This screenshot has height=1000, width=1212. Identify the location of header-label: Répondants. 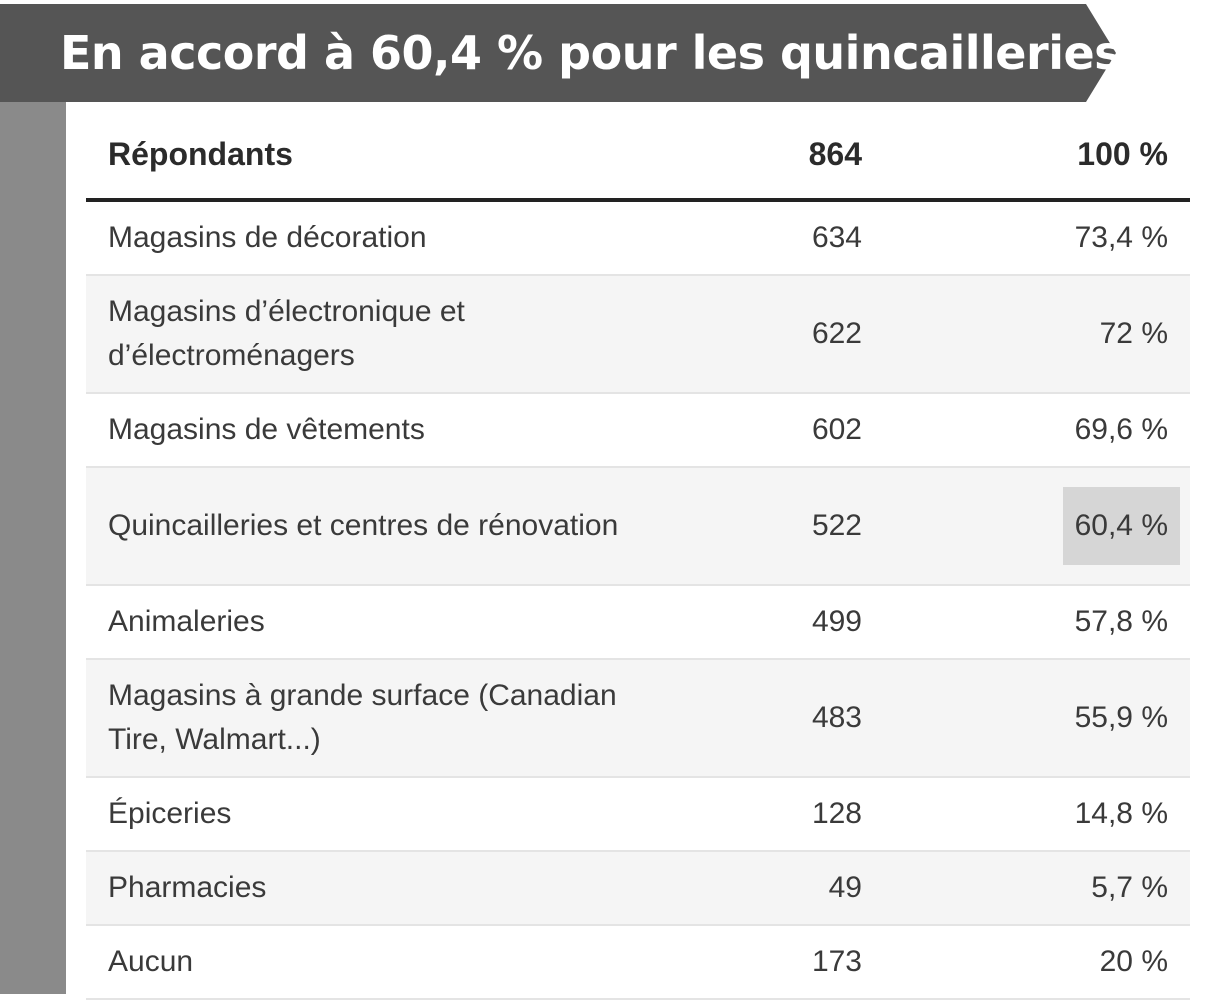
(366, 156).